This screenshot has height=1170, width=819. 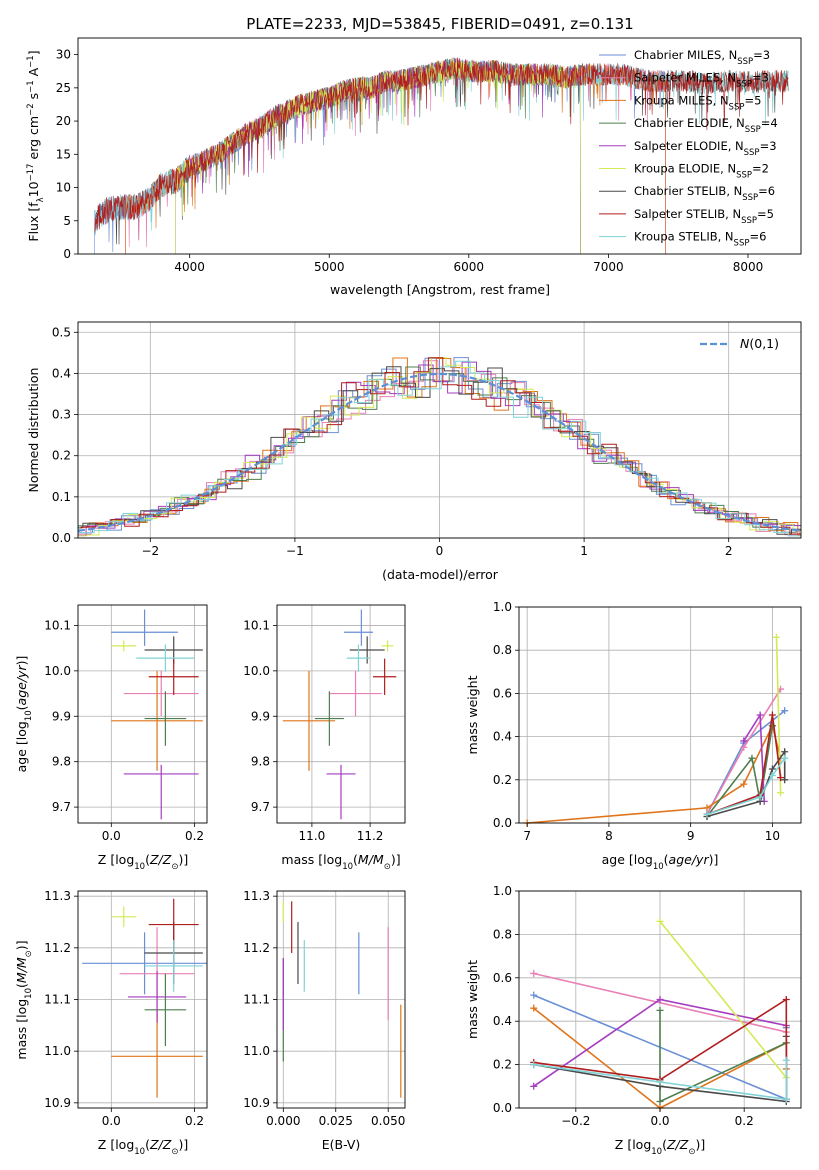 What do you see at coordinates (61, 332) in the screenshot?
I see `y-tick-label: 0.5` at bounding box center [61, 332].